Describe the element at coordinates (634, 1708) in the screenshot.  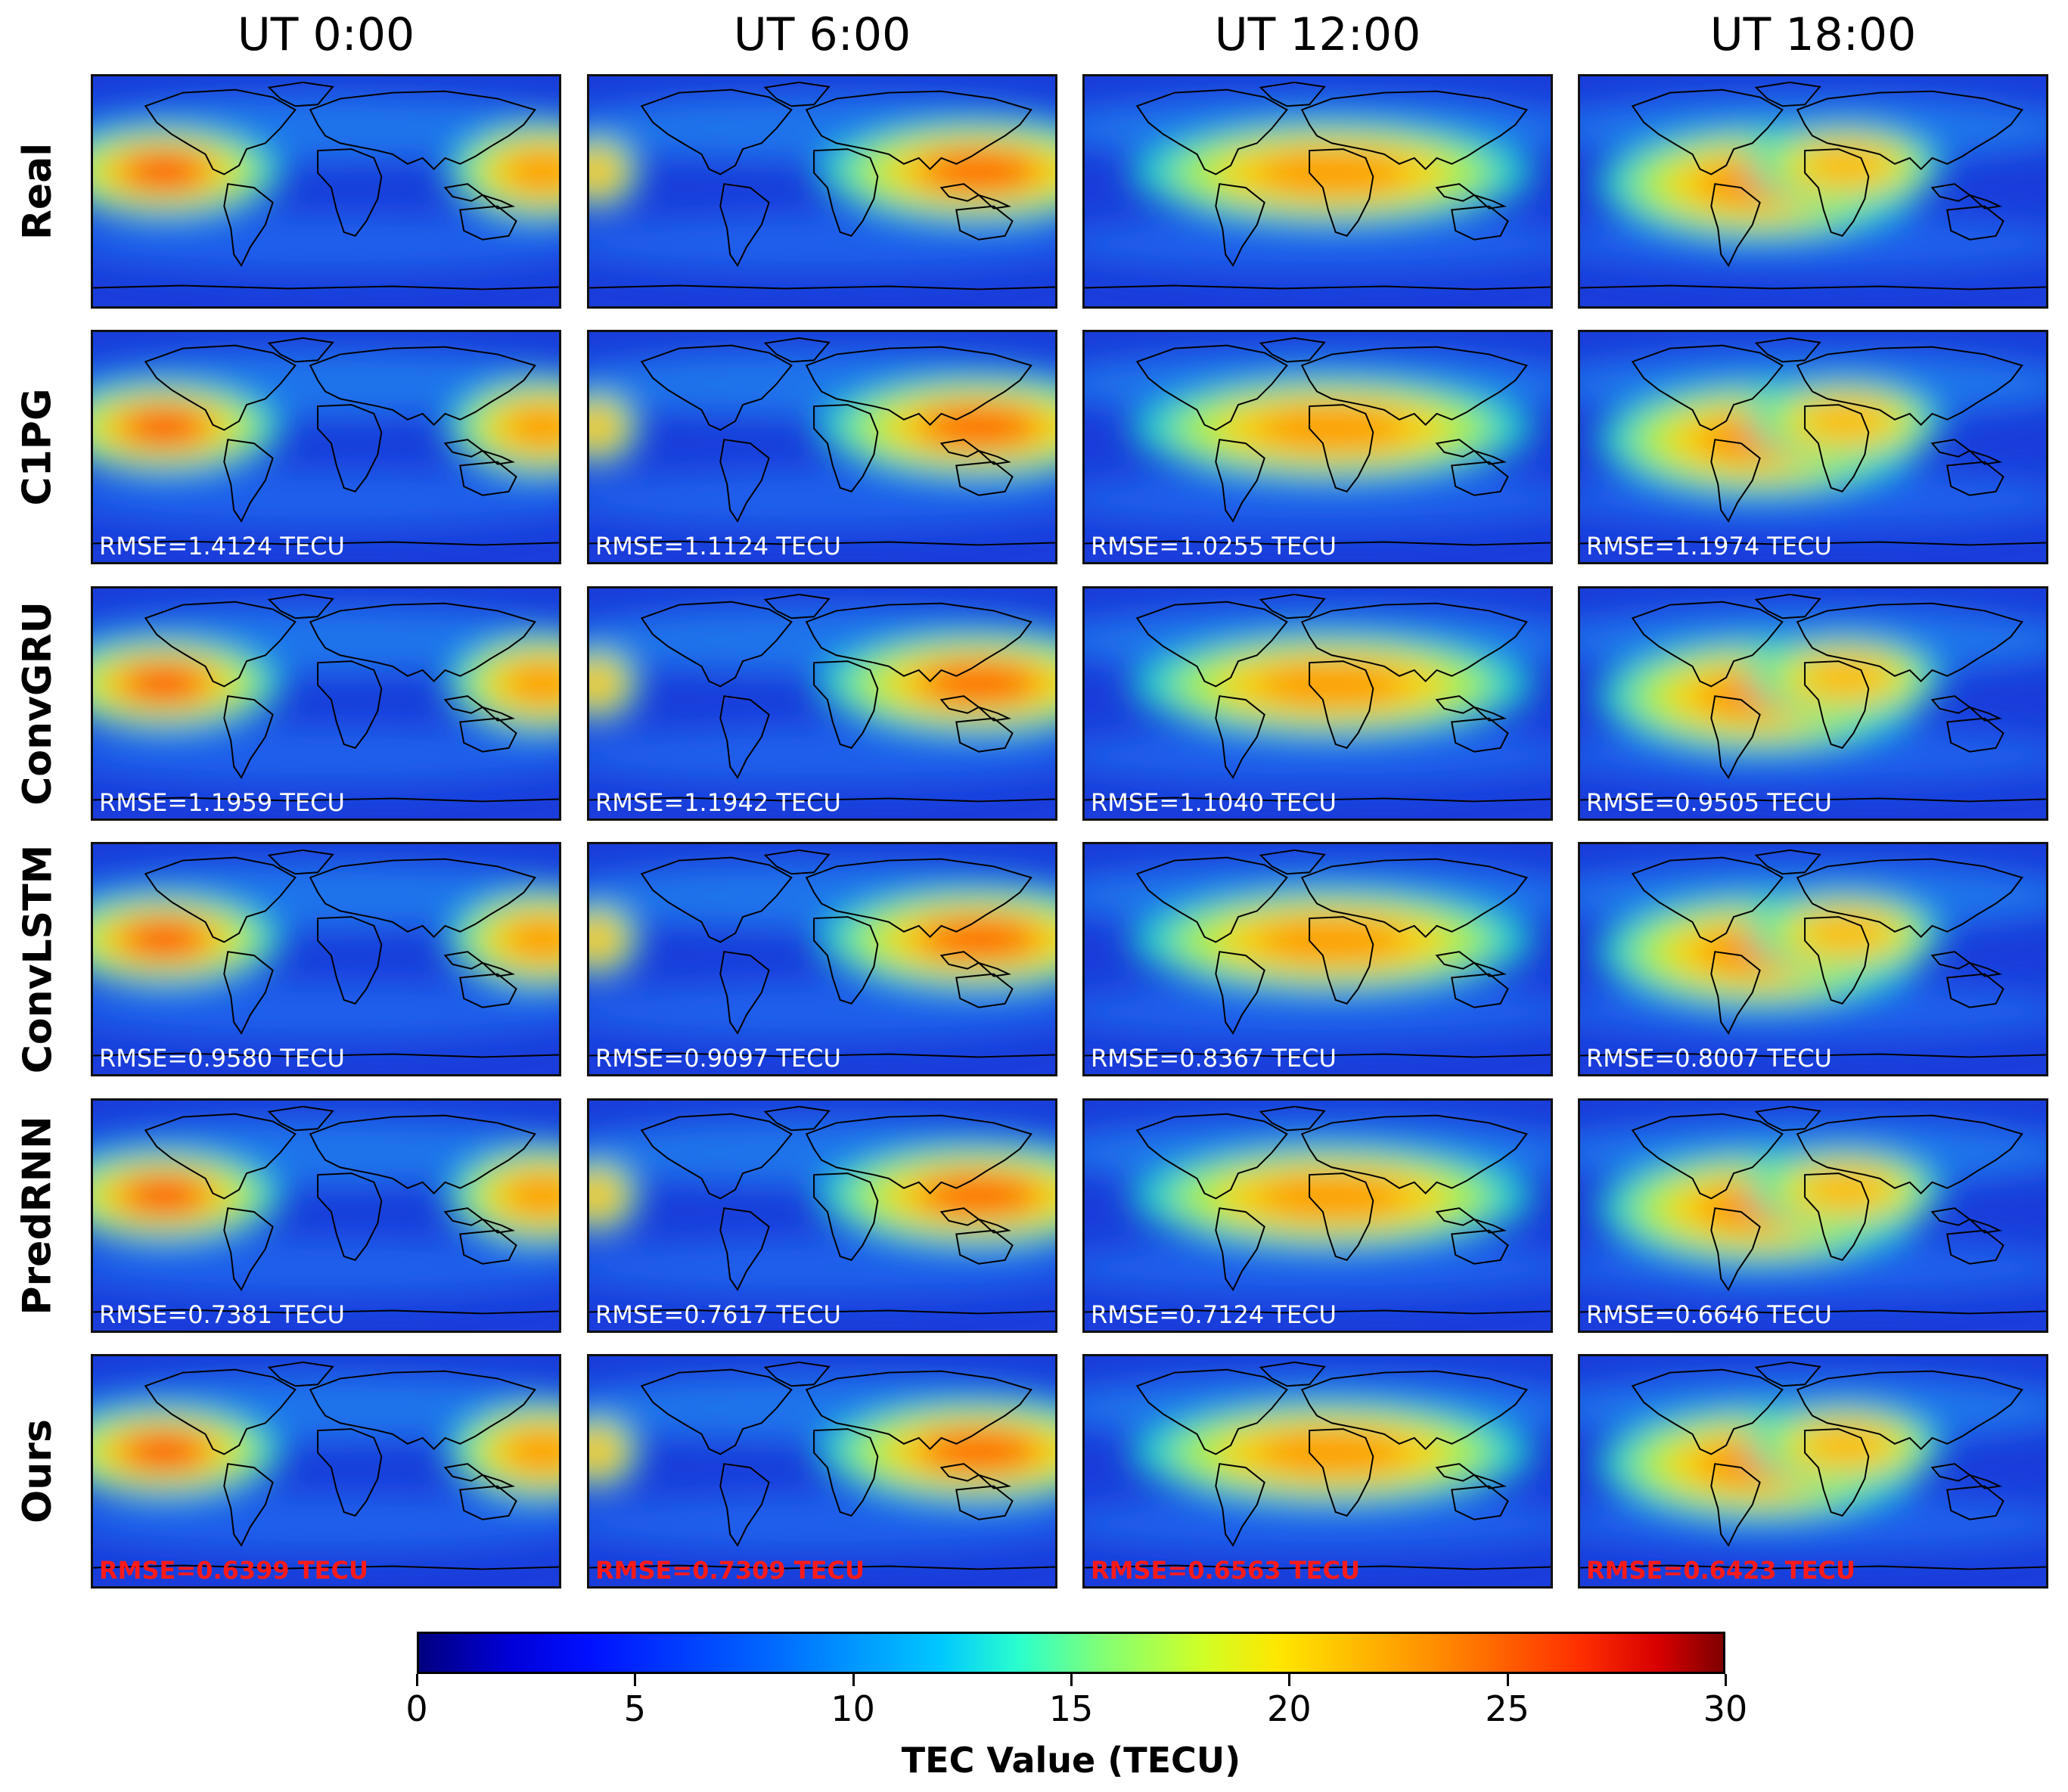
I see `colorbar-tick-label: 5` at that location.